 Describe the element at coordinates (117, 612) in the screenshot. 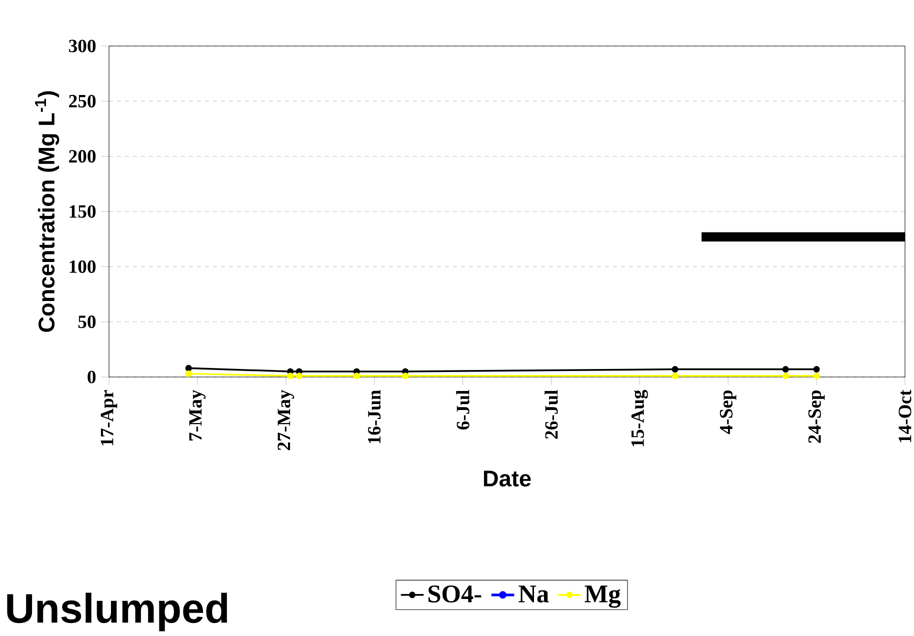

I see `text: Unslumped` at that location.